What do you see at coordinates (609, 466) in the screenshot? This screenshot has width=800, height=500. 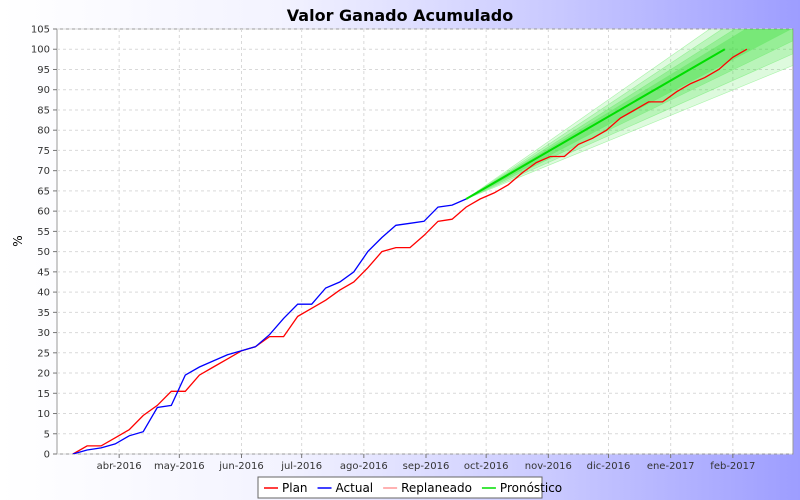 I see `x-tick-label: dic-2016` at bounding box center [609, 466].